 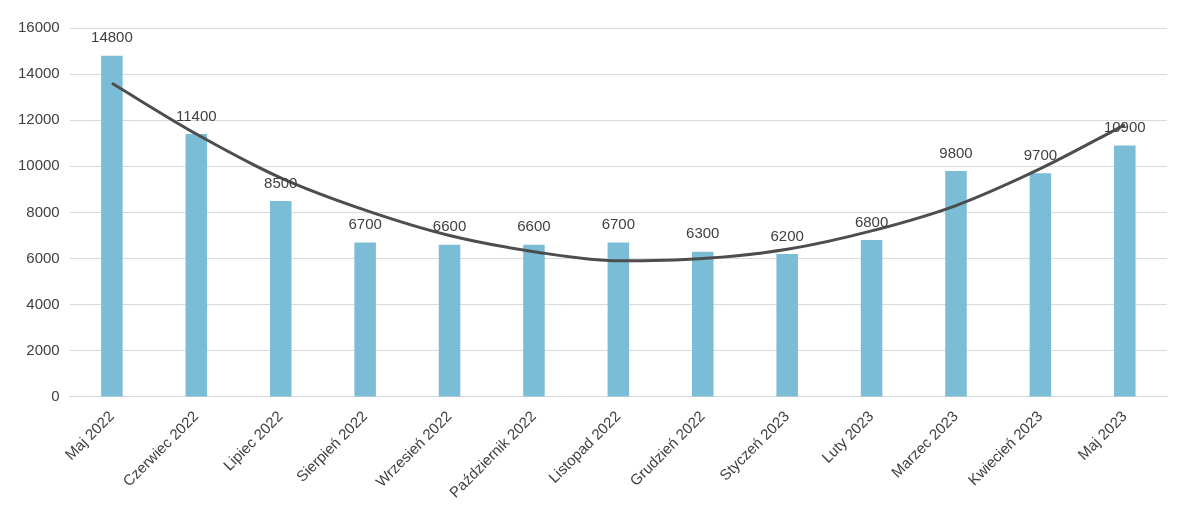 What do you see at coordinates (196, 115) in the screenshot?
I see `data-label: 11400` at bounding box center [196, 115].